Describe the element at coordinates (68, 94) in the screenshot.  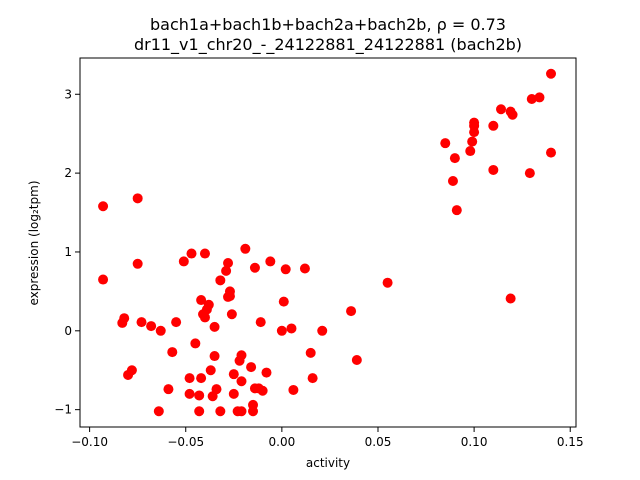
I see `y-tick-label: 3` at that location.